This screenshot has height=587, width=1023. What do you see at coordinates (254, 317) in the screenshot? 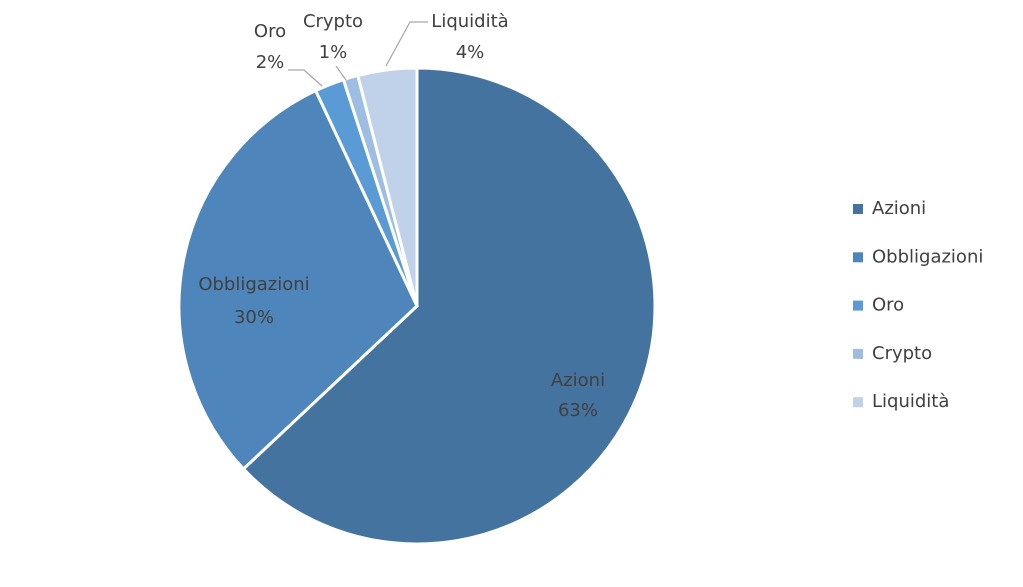
I see `data-label-value: 30%` at bounding box center [254, 317].